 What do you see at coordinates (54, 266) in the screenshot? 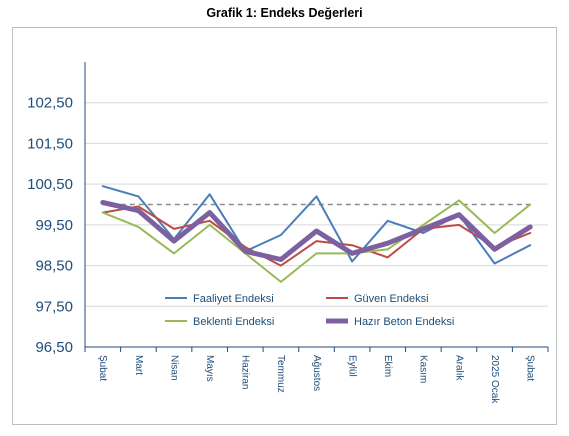
I see `y-tick-label: 98,50` at bounding box center [54, 266].